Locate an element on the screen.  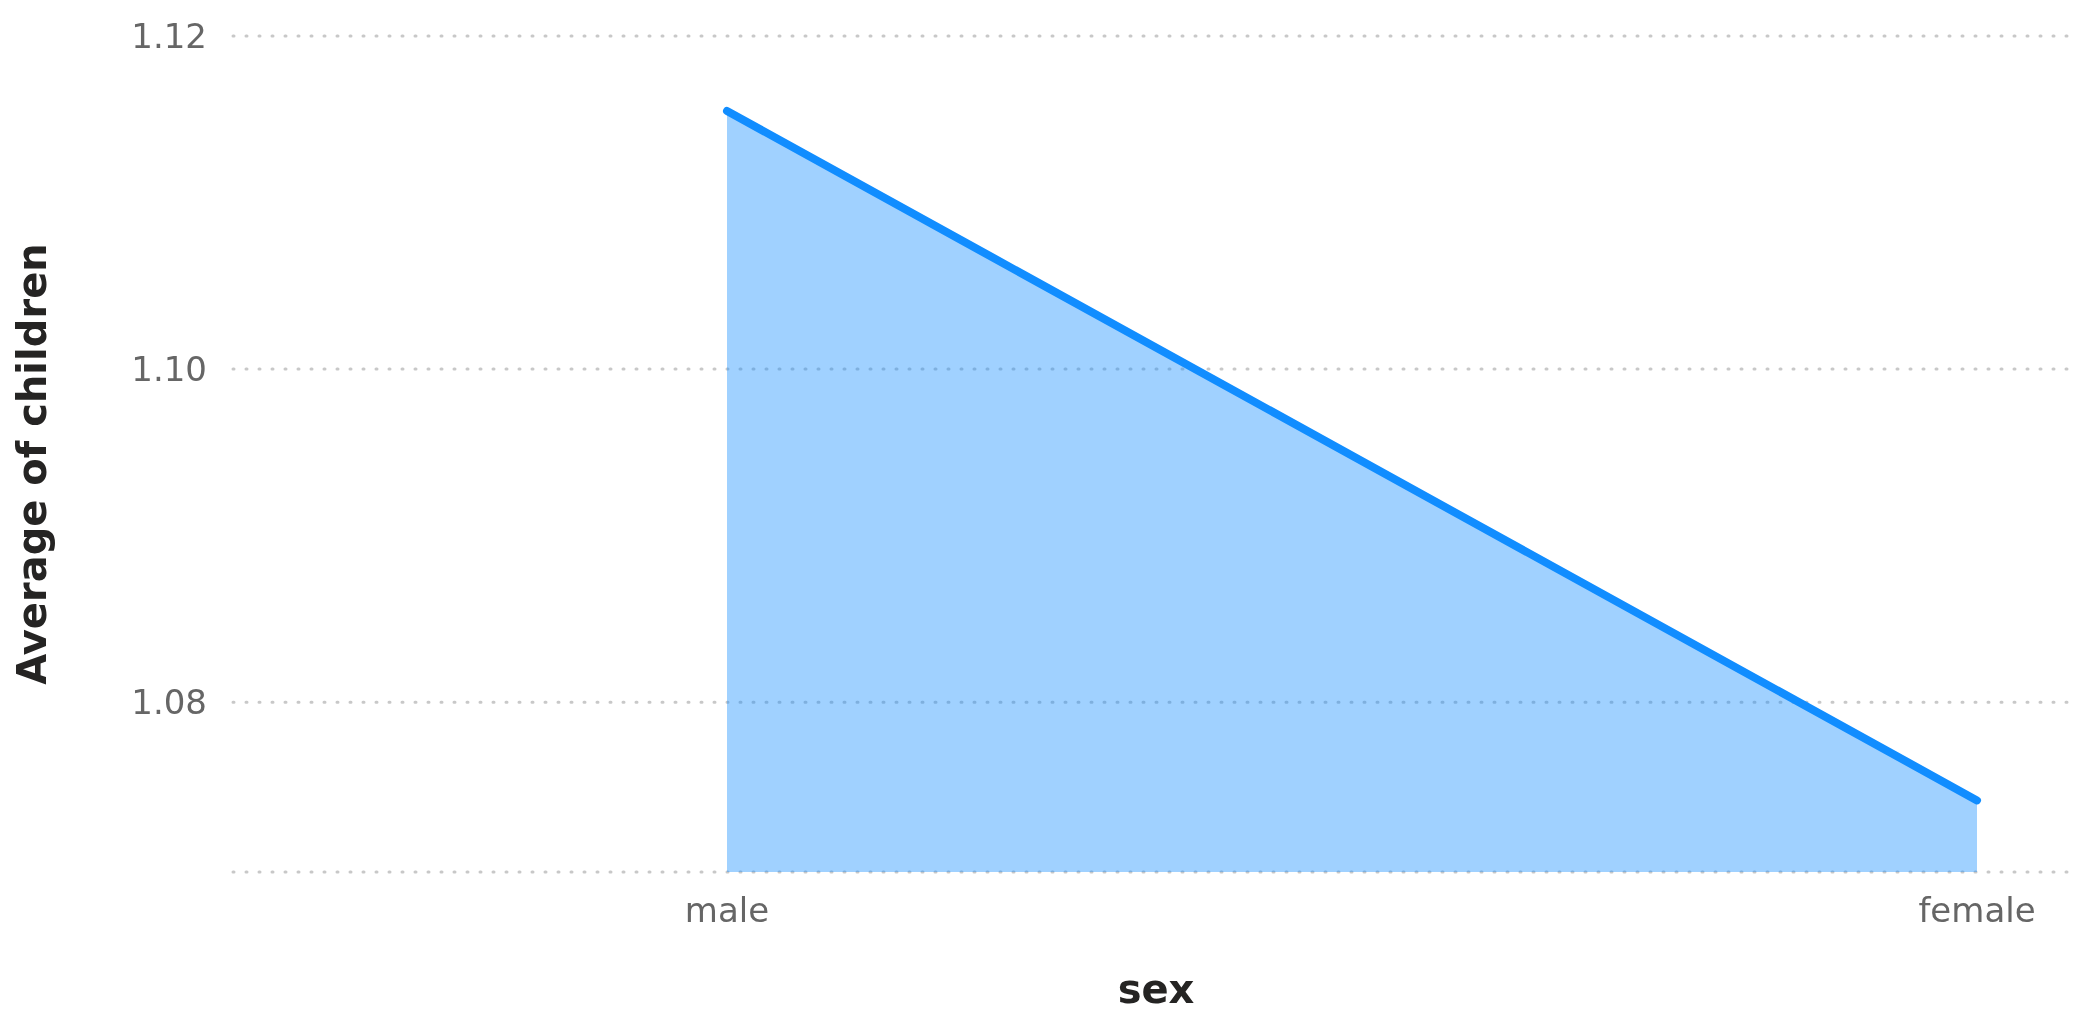
y-tick-label: 1.12 is located at coordinates (169, 36).